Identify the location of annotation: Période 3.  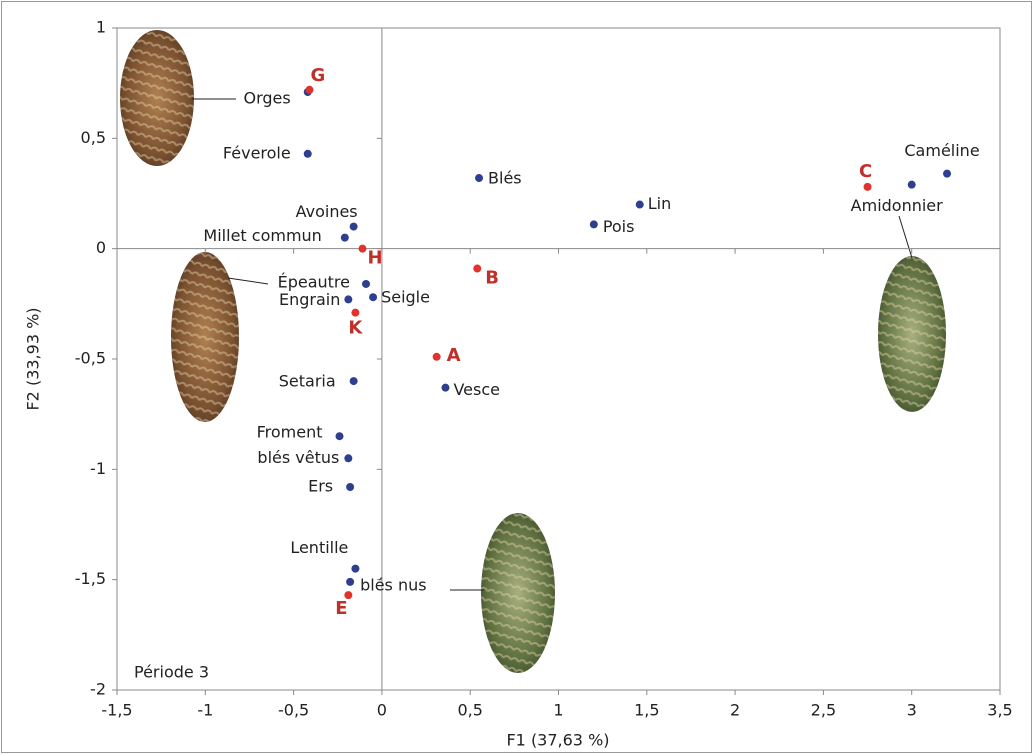
(171, 672).